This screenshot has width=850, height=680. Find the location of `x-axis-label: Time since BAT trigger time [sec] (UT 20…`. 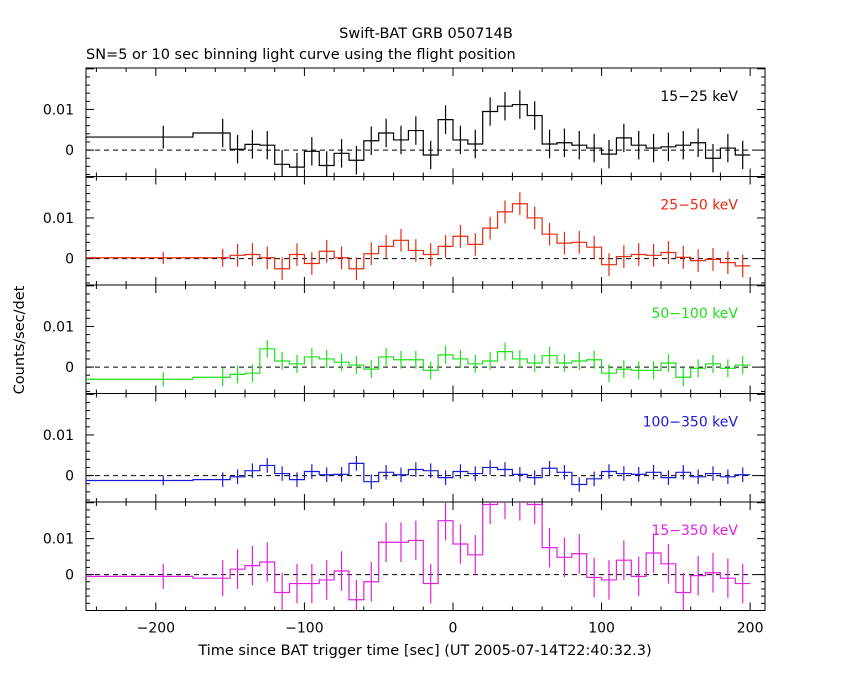

x-axis-label: Time since BAT trigger time [sec] (UT 20… is located at coordinates (424, 651).